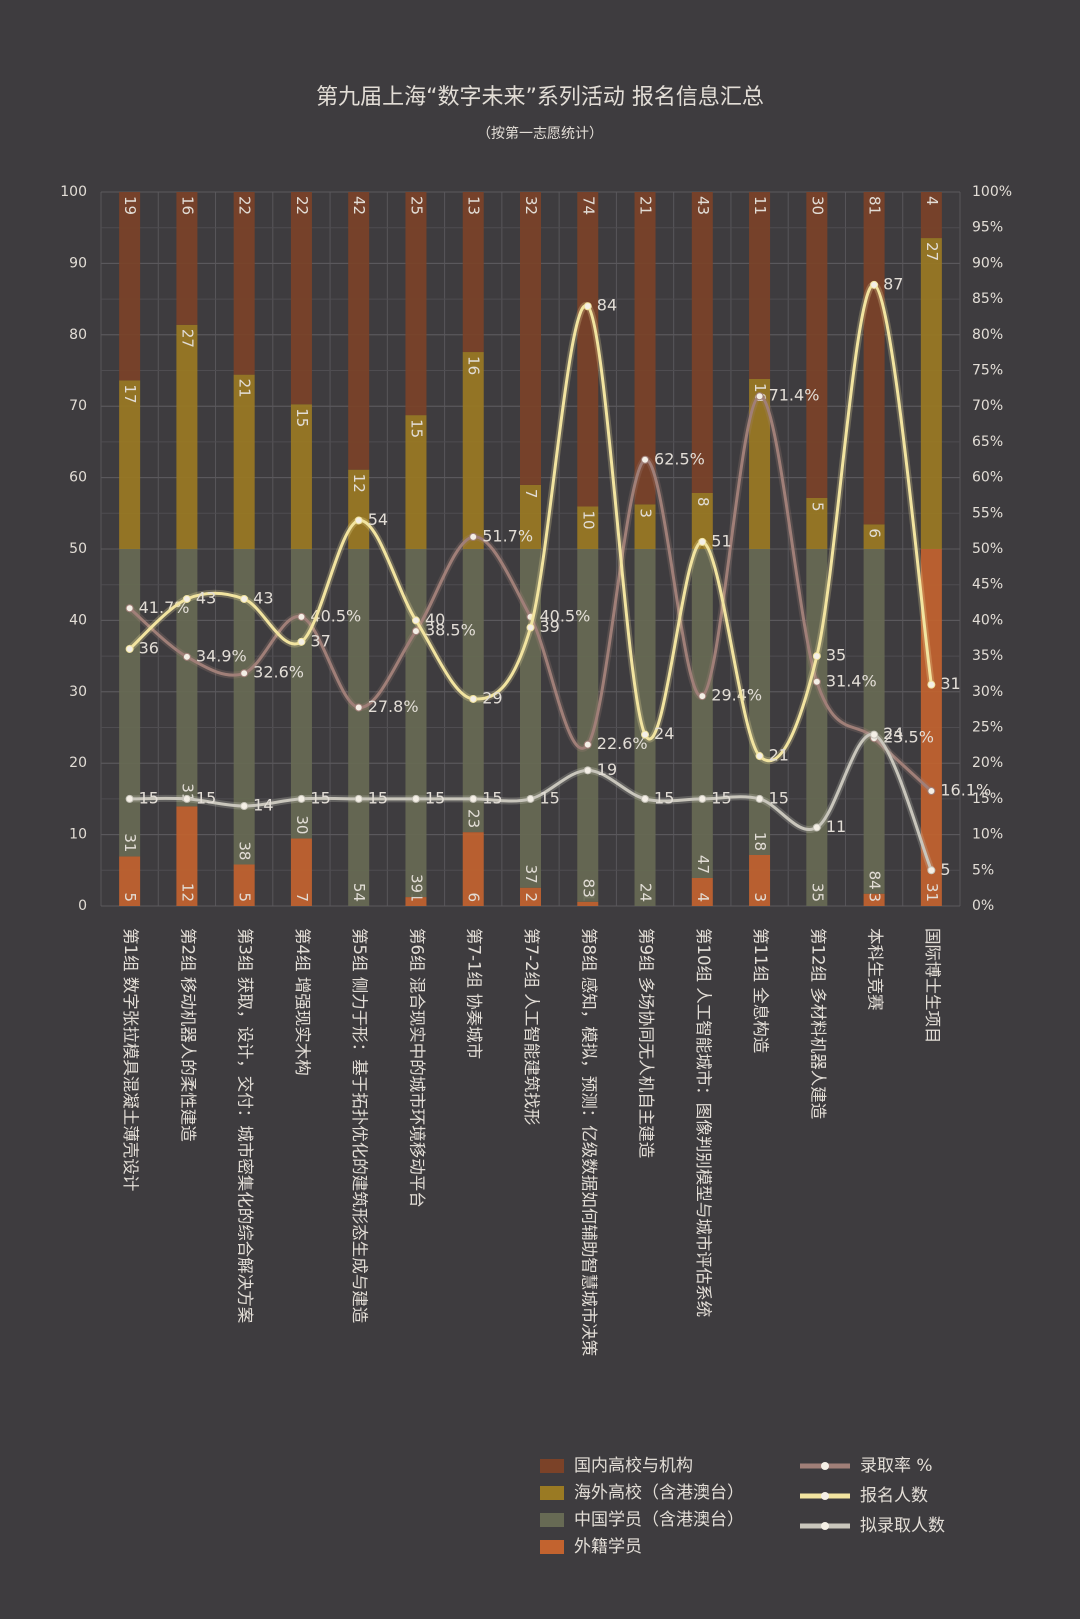  What do you see at coordinates (531, 1026) in the screenshot?
I see `x-tick-label: 第7-2组 人工智能建筑找形` at bounding box center [531, 1026].